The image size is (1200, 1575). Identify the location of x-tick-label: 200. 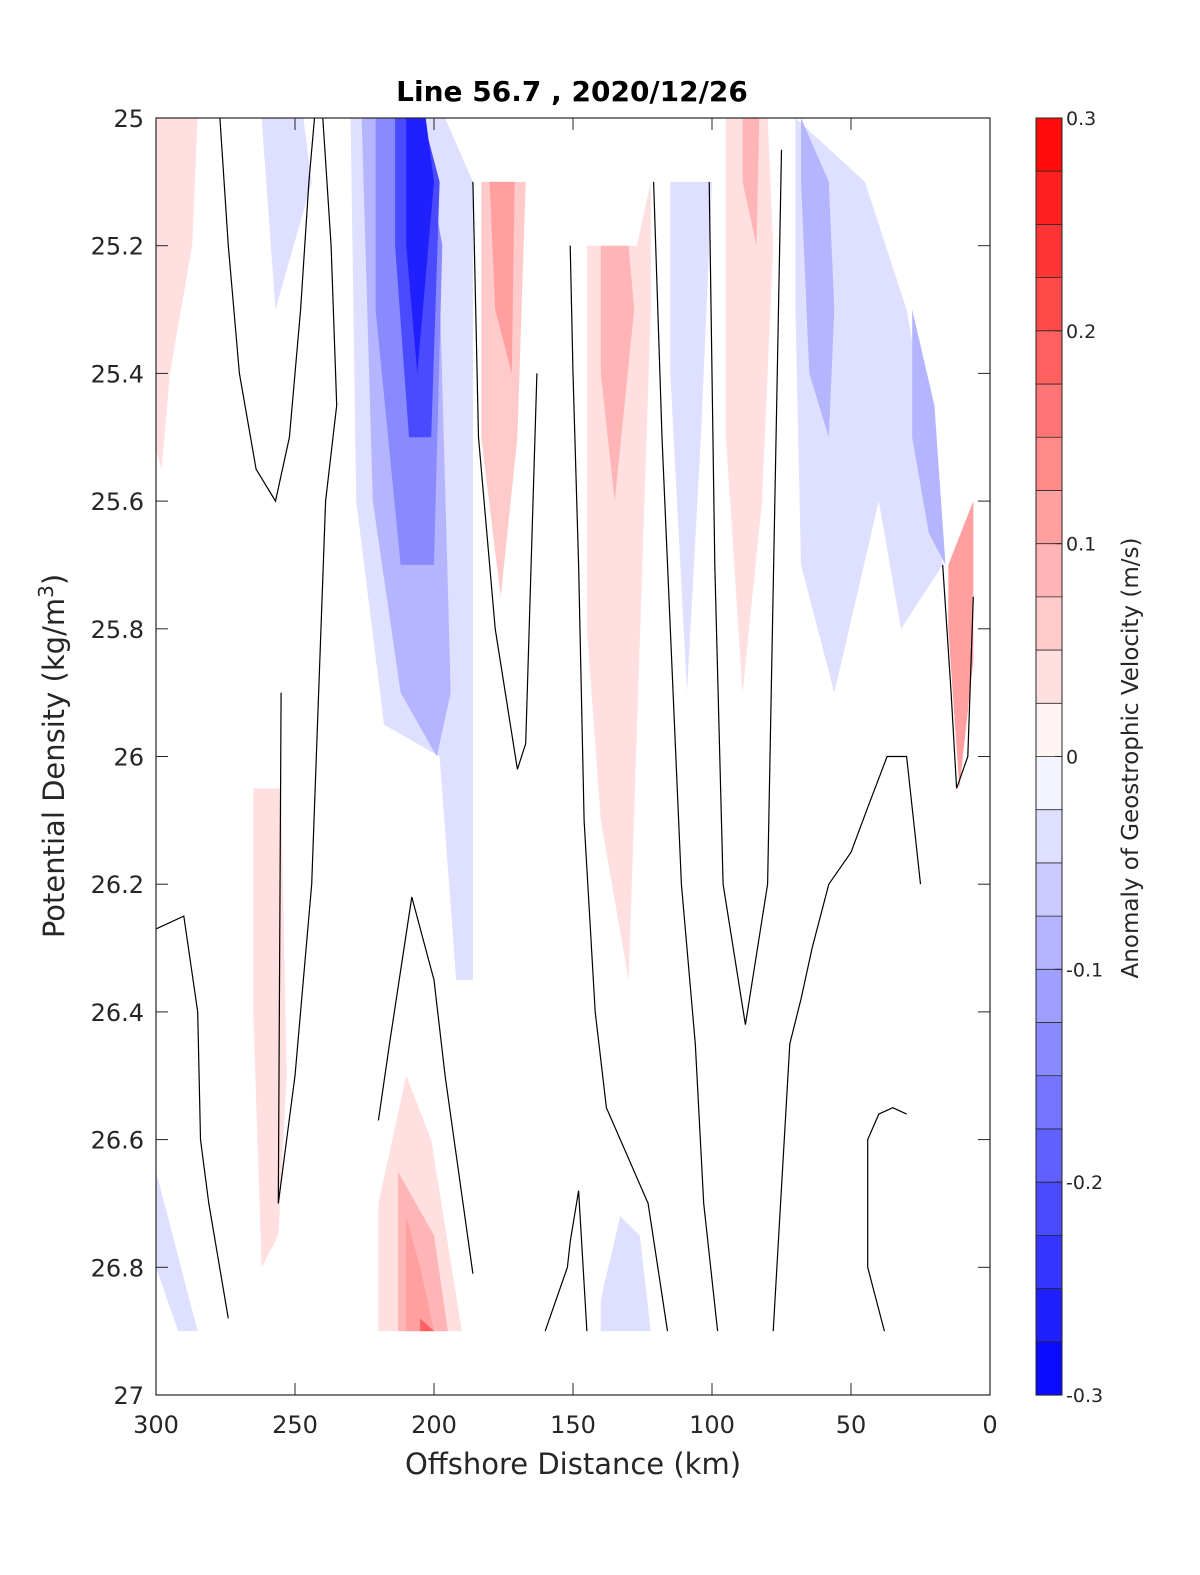
(434, 1425).